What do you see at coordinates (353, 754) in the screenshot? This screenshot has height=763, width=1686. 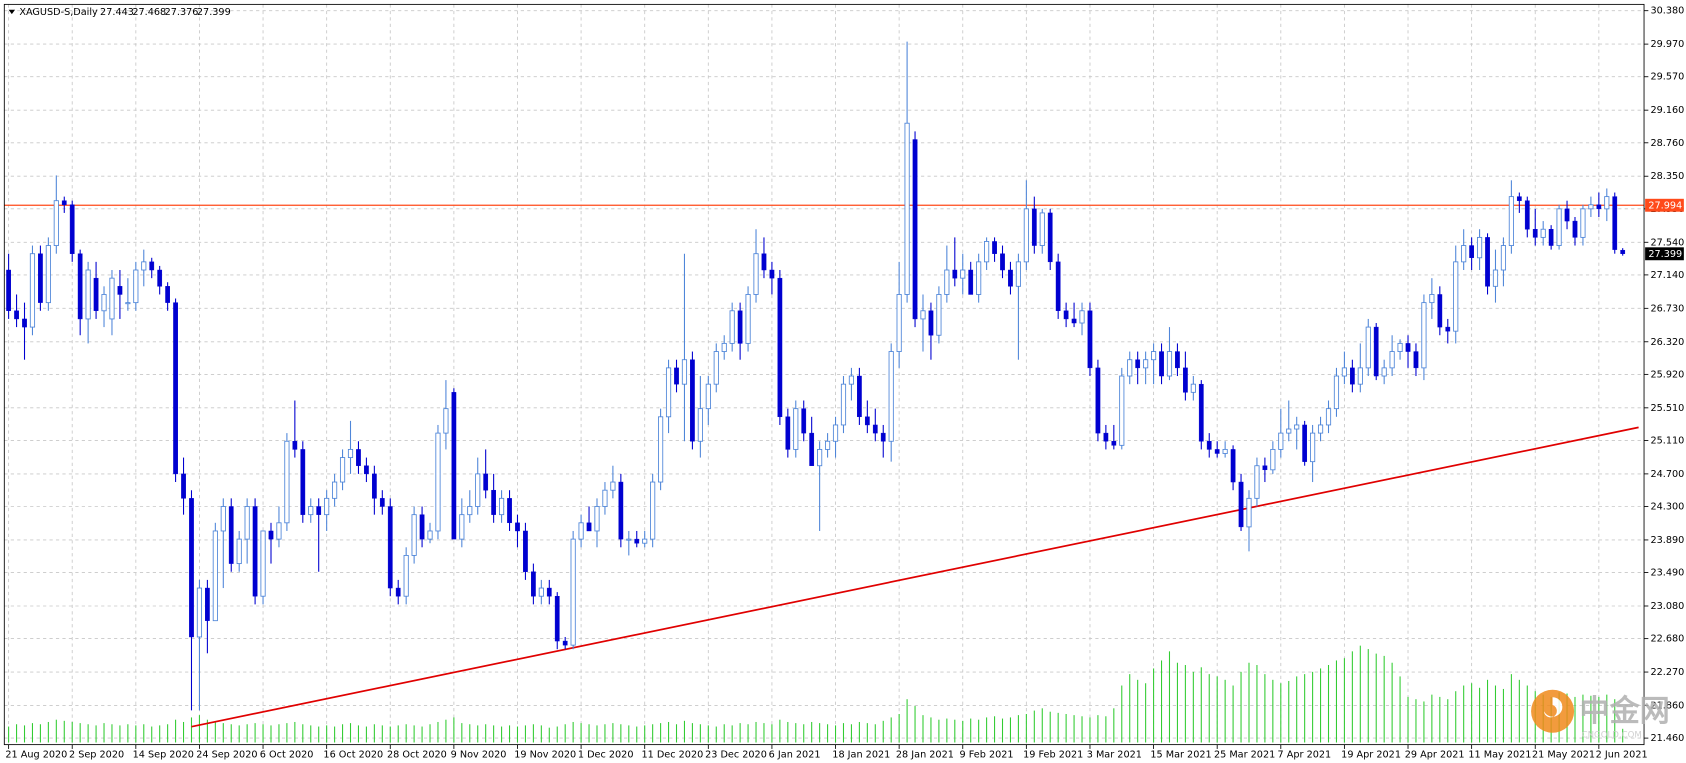 I see `x-tick-label: 16 Oct 2020` at bounding box center [353, 754].